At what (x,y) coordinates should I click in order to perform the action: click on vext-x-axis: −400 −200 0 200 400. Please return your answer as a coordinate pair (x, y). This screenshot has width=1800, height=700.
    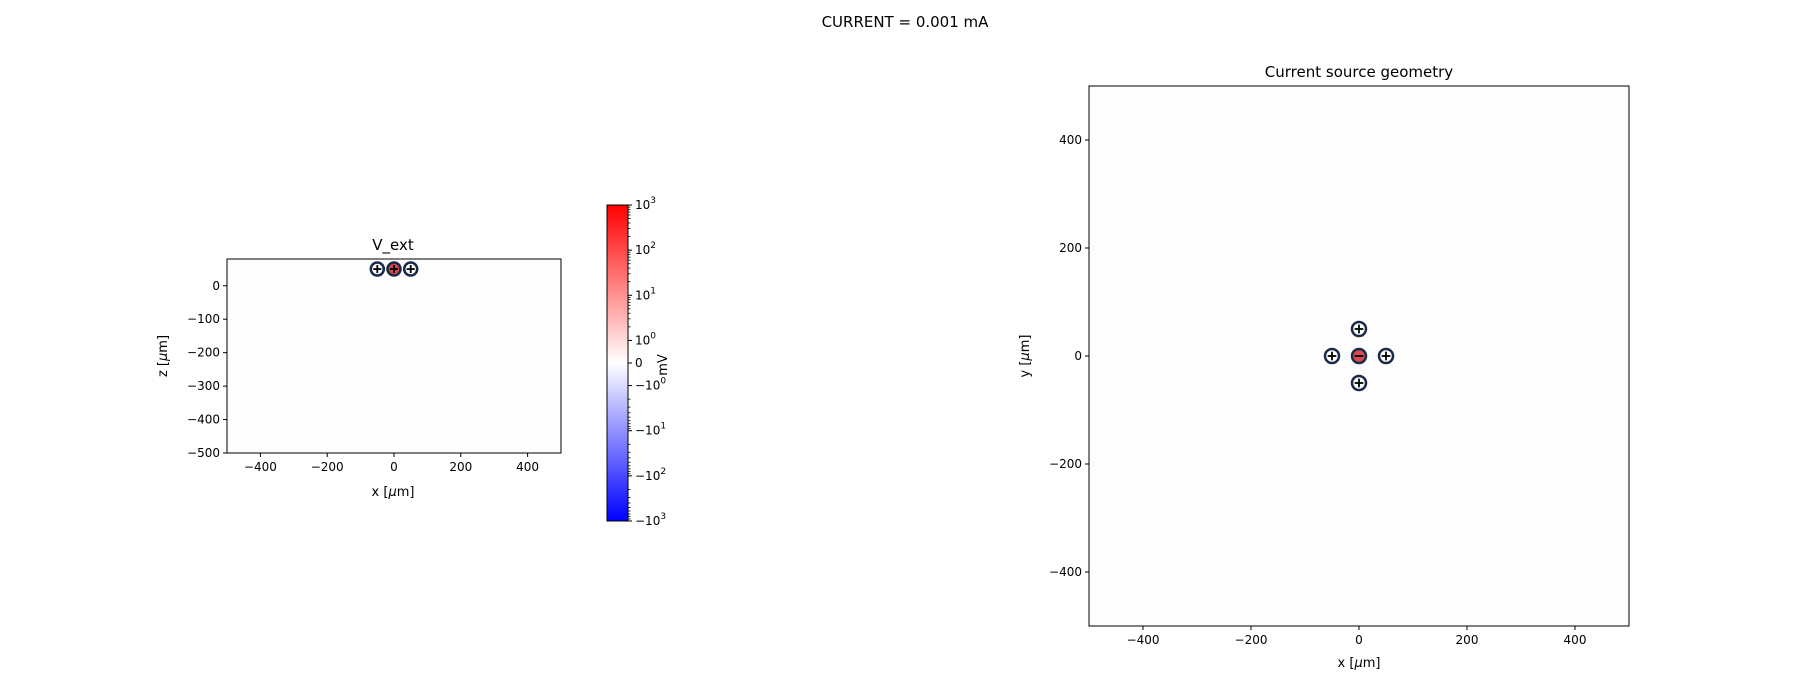
    Looking at the image, I should click on (391, 463).